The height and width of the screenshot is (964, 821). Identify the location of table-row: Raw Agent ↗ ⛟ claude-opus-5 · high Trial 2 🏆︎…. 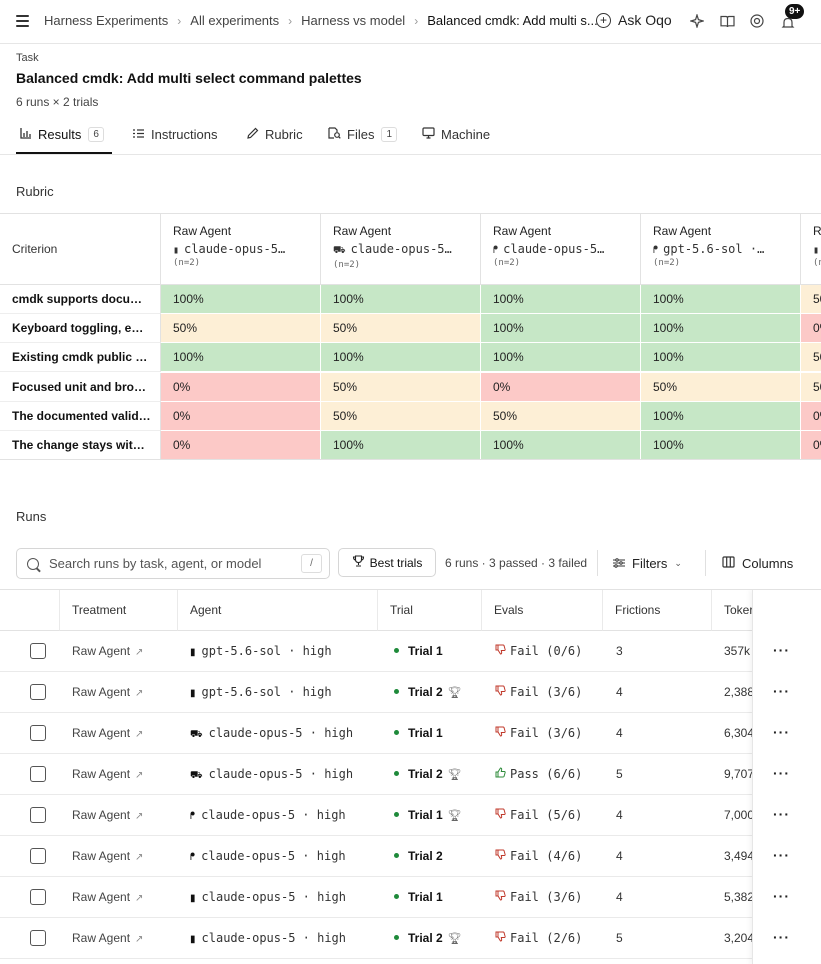
(410, 774).